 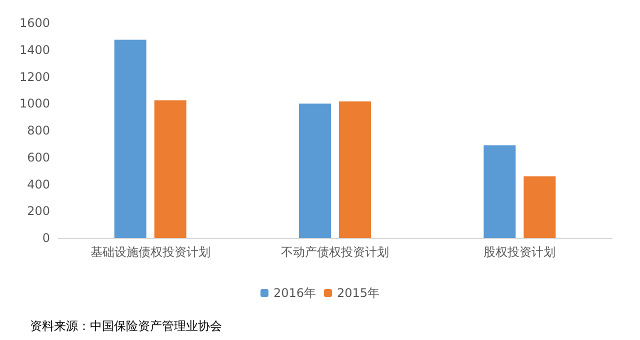 I want to click on y-tick-label: 0, so click(x=46, y=238).